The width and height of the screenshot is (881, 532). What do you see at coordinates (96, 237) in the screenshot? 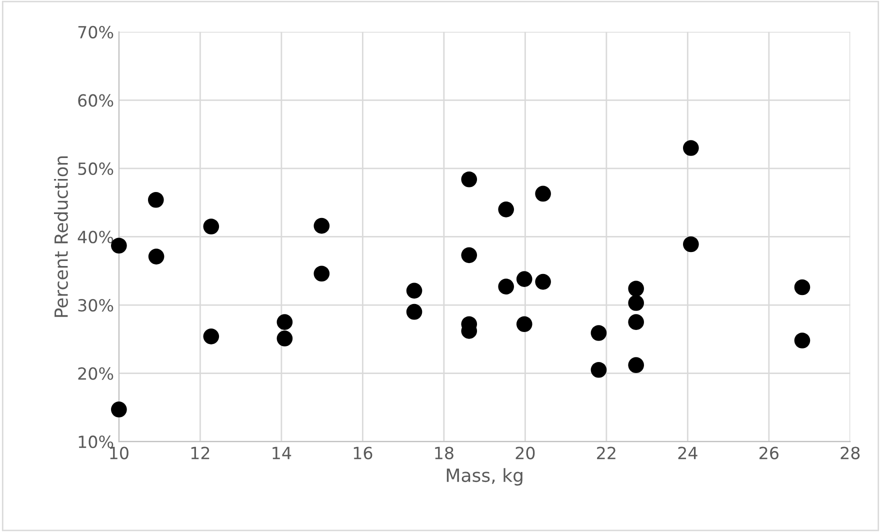
I see `y-tick-label: 40%` at bounding box center [96, 237].